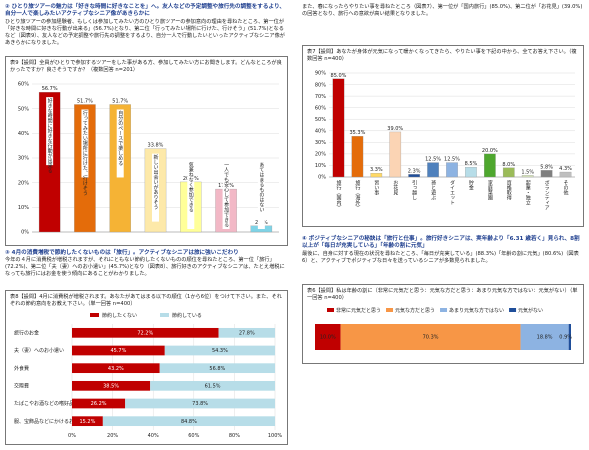  I want to click on value-label: 35.3%, so click(357, 133).